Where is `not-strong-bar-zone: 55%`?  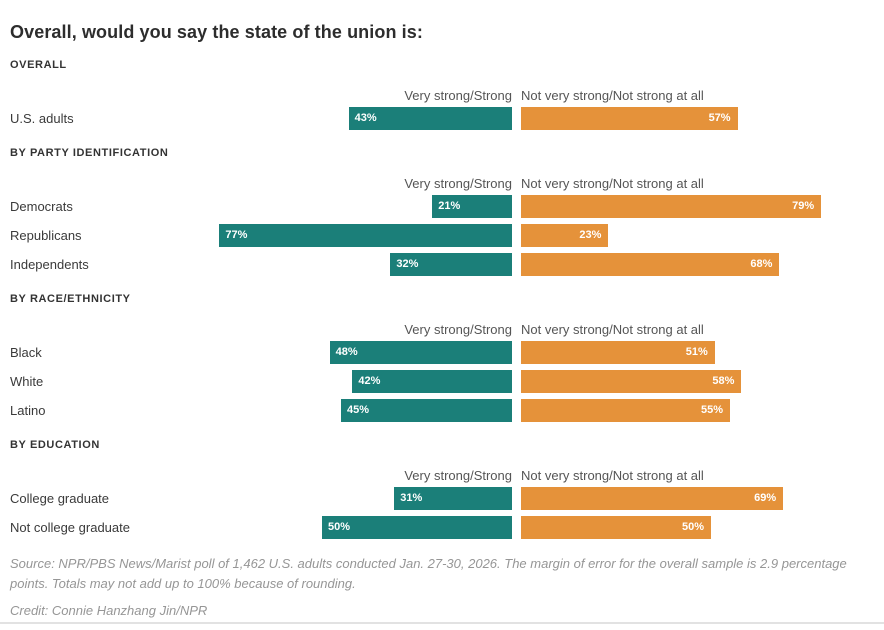
not-strong-bar-zone: 55% is located at coordinates (697, 411).